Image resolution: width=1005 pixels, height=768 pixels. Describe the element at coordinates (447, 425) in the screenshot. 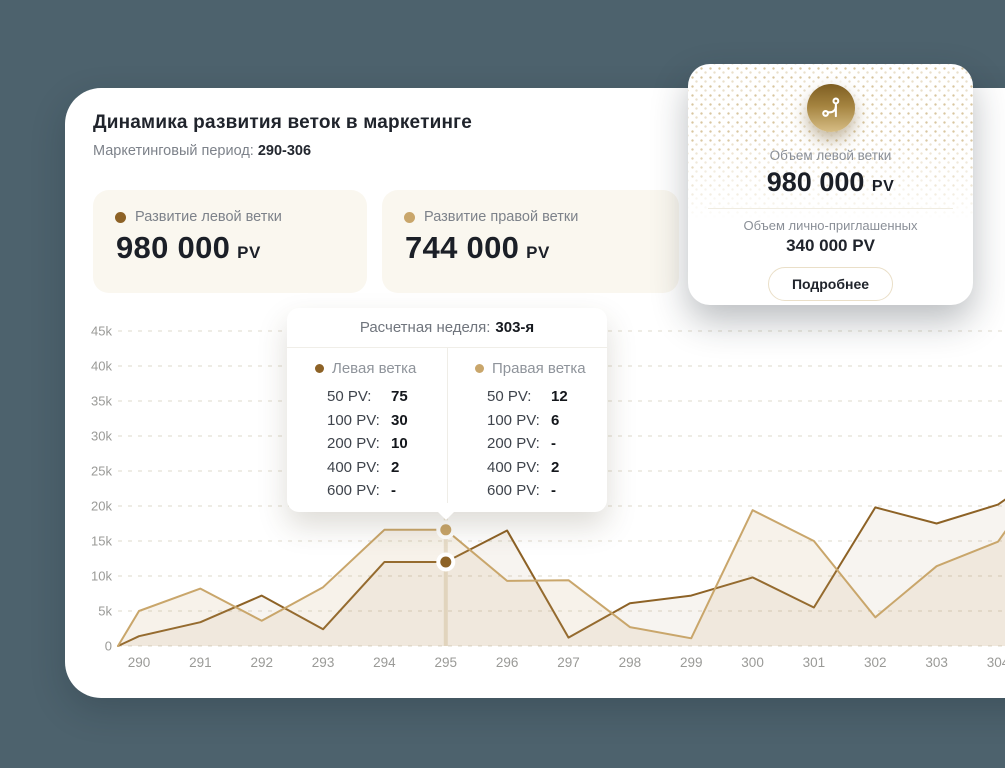

I see `tooltip-divider` at that location.